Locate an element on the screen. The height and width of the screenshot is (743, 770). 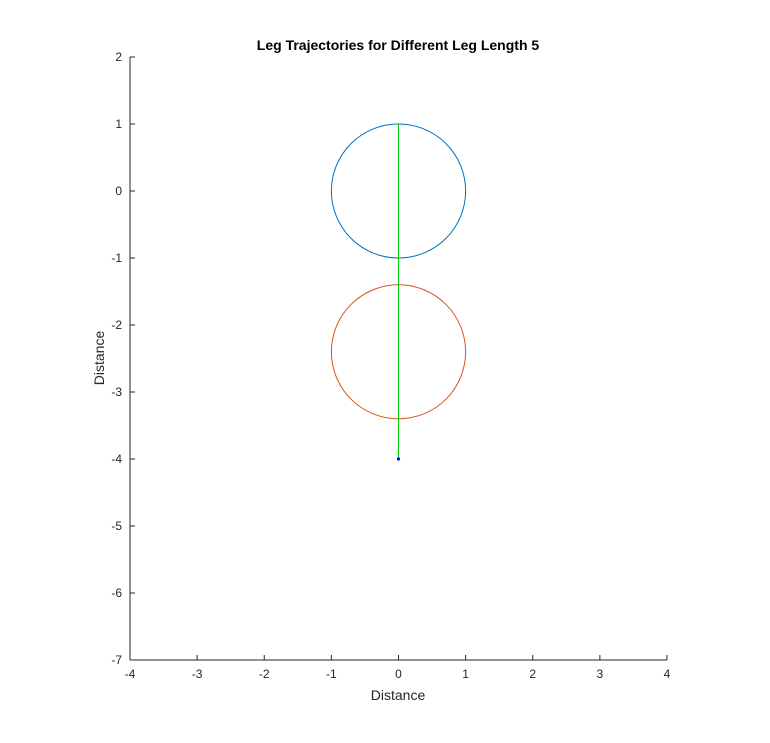
x-tick-label: 0 is located at coordinates (398, 674).